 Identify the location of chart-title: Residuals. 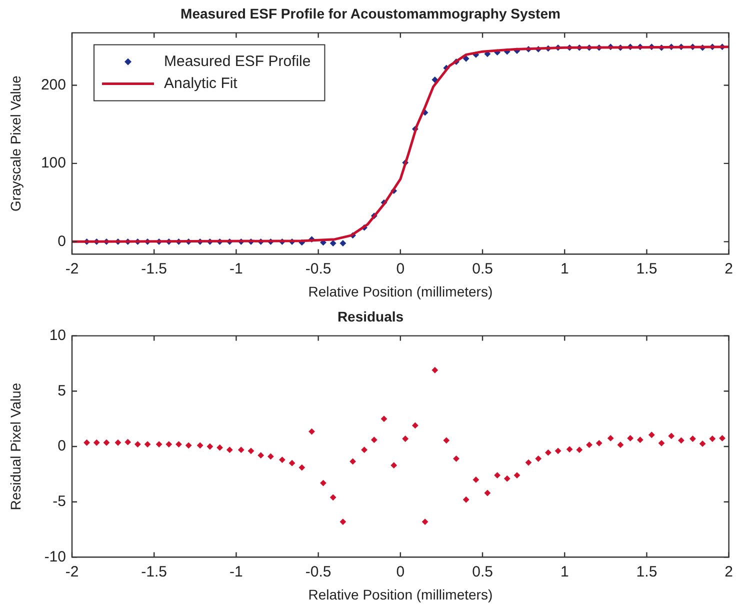
(370, 316).